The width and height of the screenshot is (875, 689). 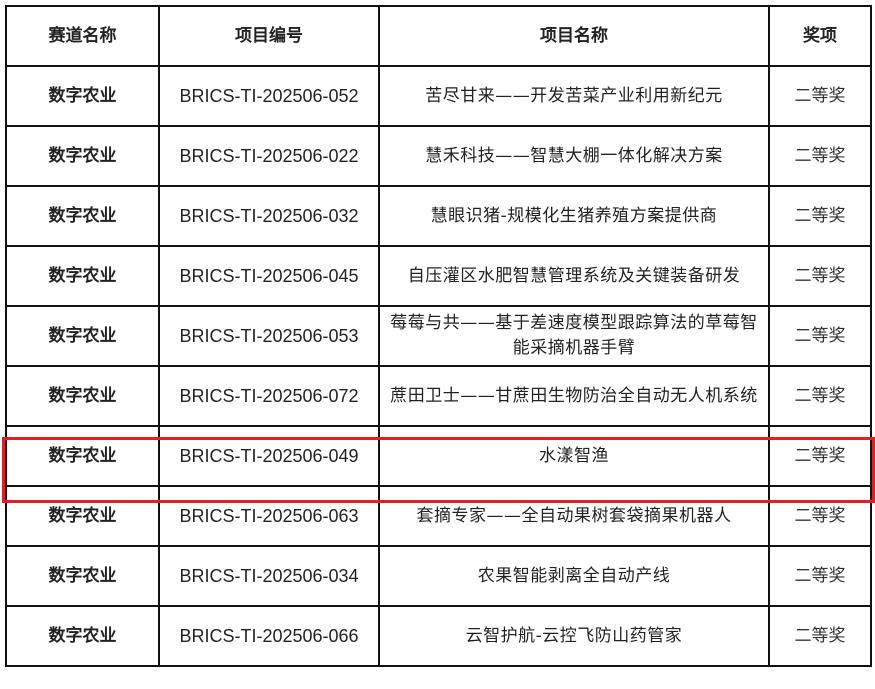 I want to click on name-cell: 水漾智渔, so click(x=574, y=456).